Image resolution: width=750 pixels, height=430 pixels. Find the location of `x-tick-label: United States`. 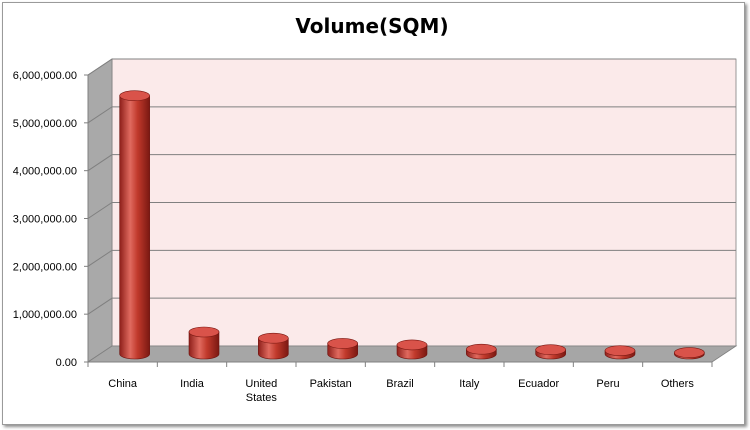

x-tick-label: United States is located at coordinates (261, 391).